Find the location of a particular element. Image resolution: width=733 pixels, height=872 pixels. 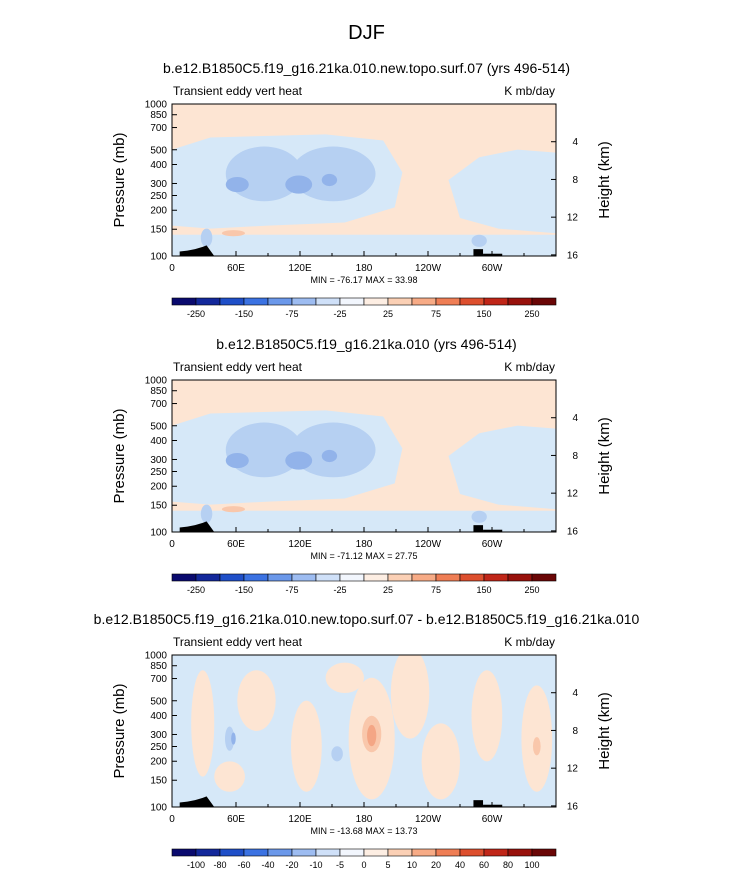

colorbar-label-6: 150 is located at coordinates (483, 590).